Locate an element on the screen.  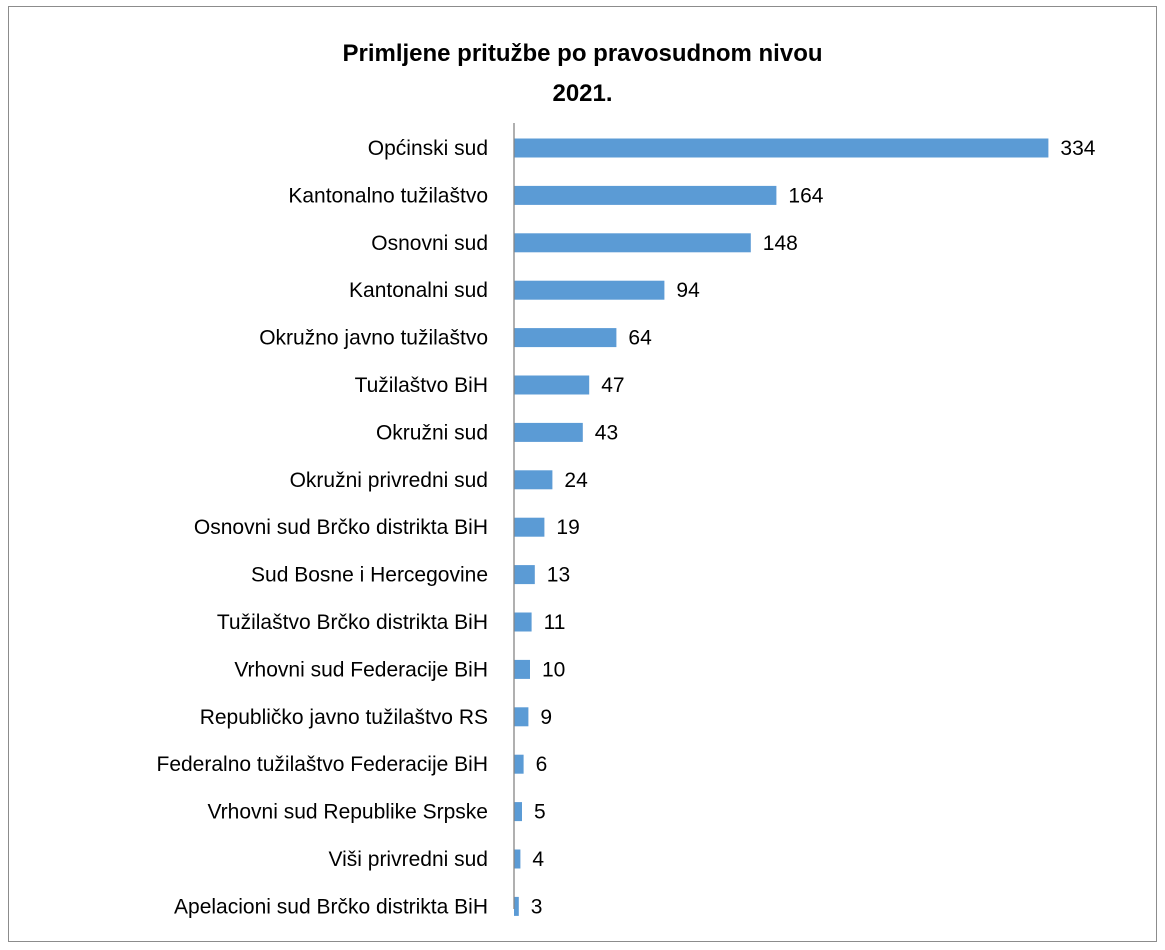
data-label: 334 is located at coordinates (1077, 148).